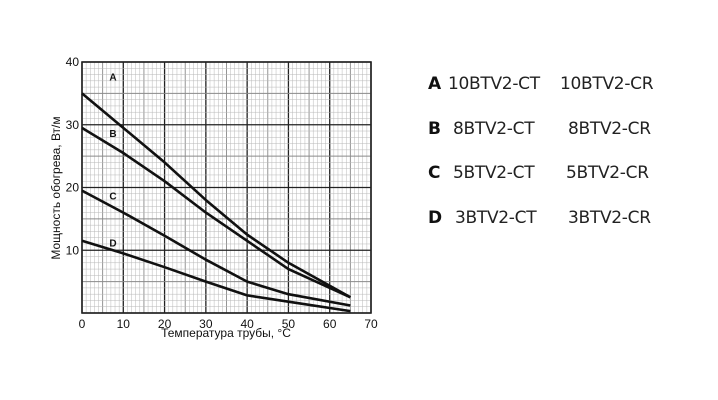 The width and height of the screenshot is (718, 400). Describe the element at coordinates (435, 84) in the screenshot. I see `legend-key: A` at that location.